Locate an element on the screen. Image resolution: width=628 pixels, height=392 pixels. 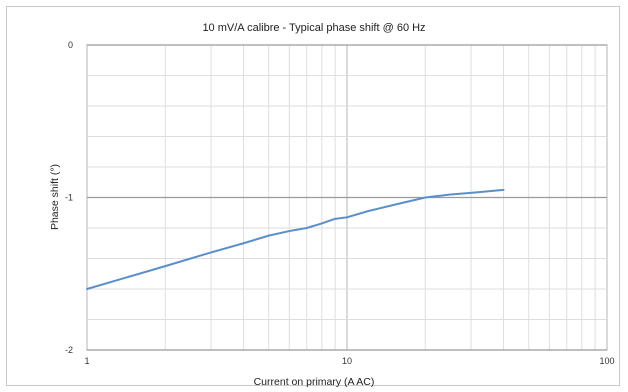
x-tick-label: 100 is located at coordinates (606, 361).